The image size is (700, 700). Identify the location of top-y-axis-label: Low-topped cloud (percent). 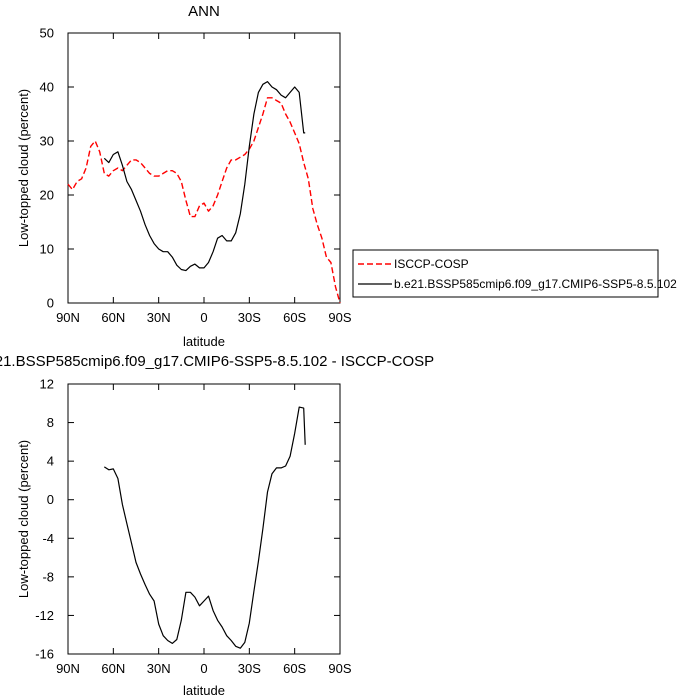
(23, 168).